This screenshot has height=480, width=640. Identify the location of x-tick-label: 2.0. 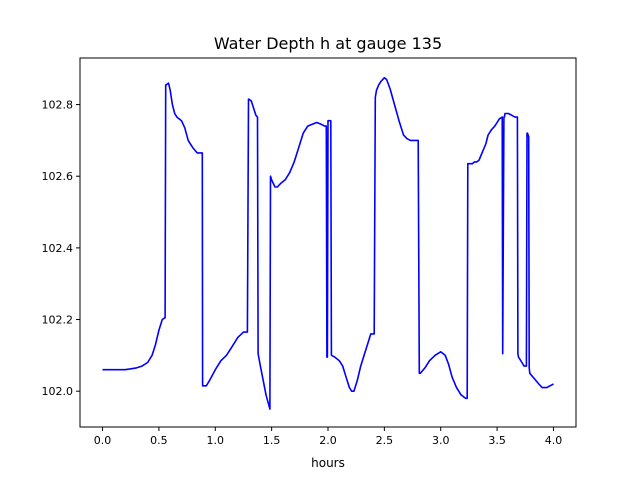
(328, 440).